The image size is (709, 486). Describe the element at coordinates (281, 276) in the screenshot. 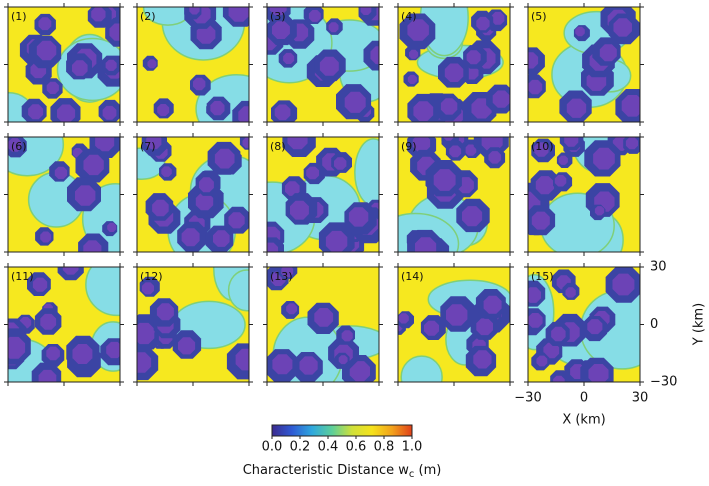

I see `panel-label: (13)` at that location.